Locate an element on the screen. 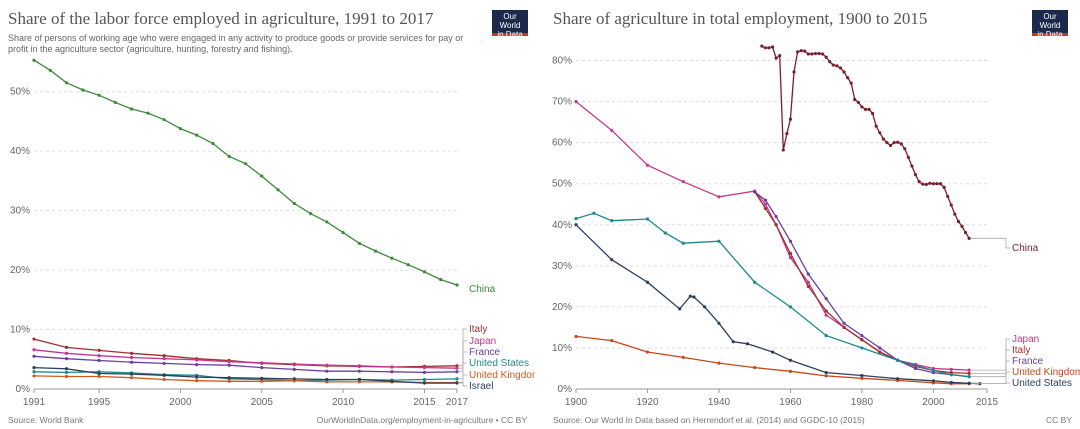 The image size is (1080, 429). series-line-israel is located at coordinates (245, 375).